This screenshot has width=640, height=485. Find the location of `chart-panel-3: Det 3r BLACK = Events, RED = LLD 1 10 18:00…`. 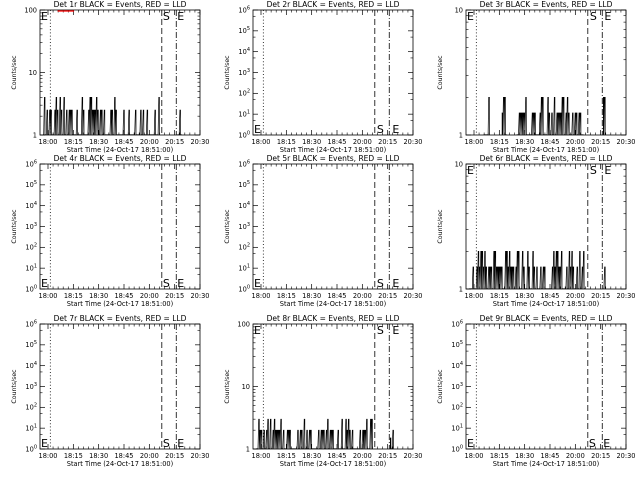

chart-panel-3: Det 3r BLACK = Events, RED = LLD 1 10 18:00… is located at coordinates (536, 77).